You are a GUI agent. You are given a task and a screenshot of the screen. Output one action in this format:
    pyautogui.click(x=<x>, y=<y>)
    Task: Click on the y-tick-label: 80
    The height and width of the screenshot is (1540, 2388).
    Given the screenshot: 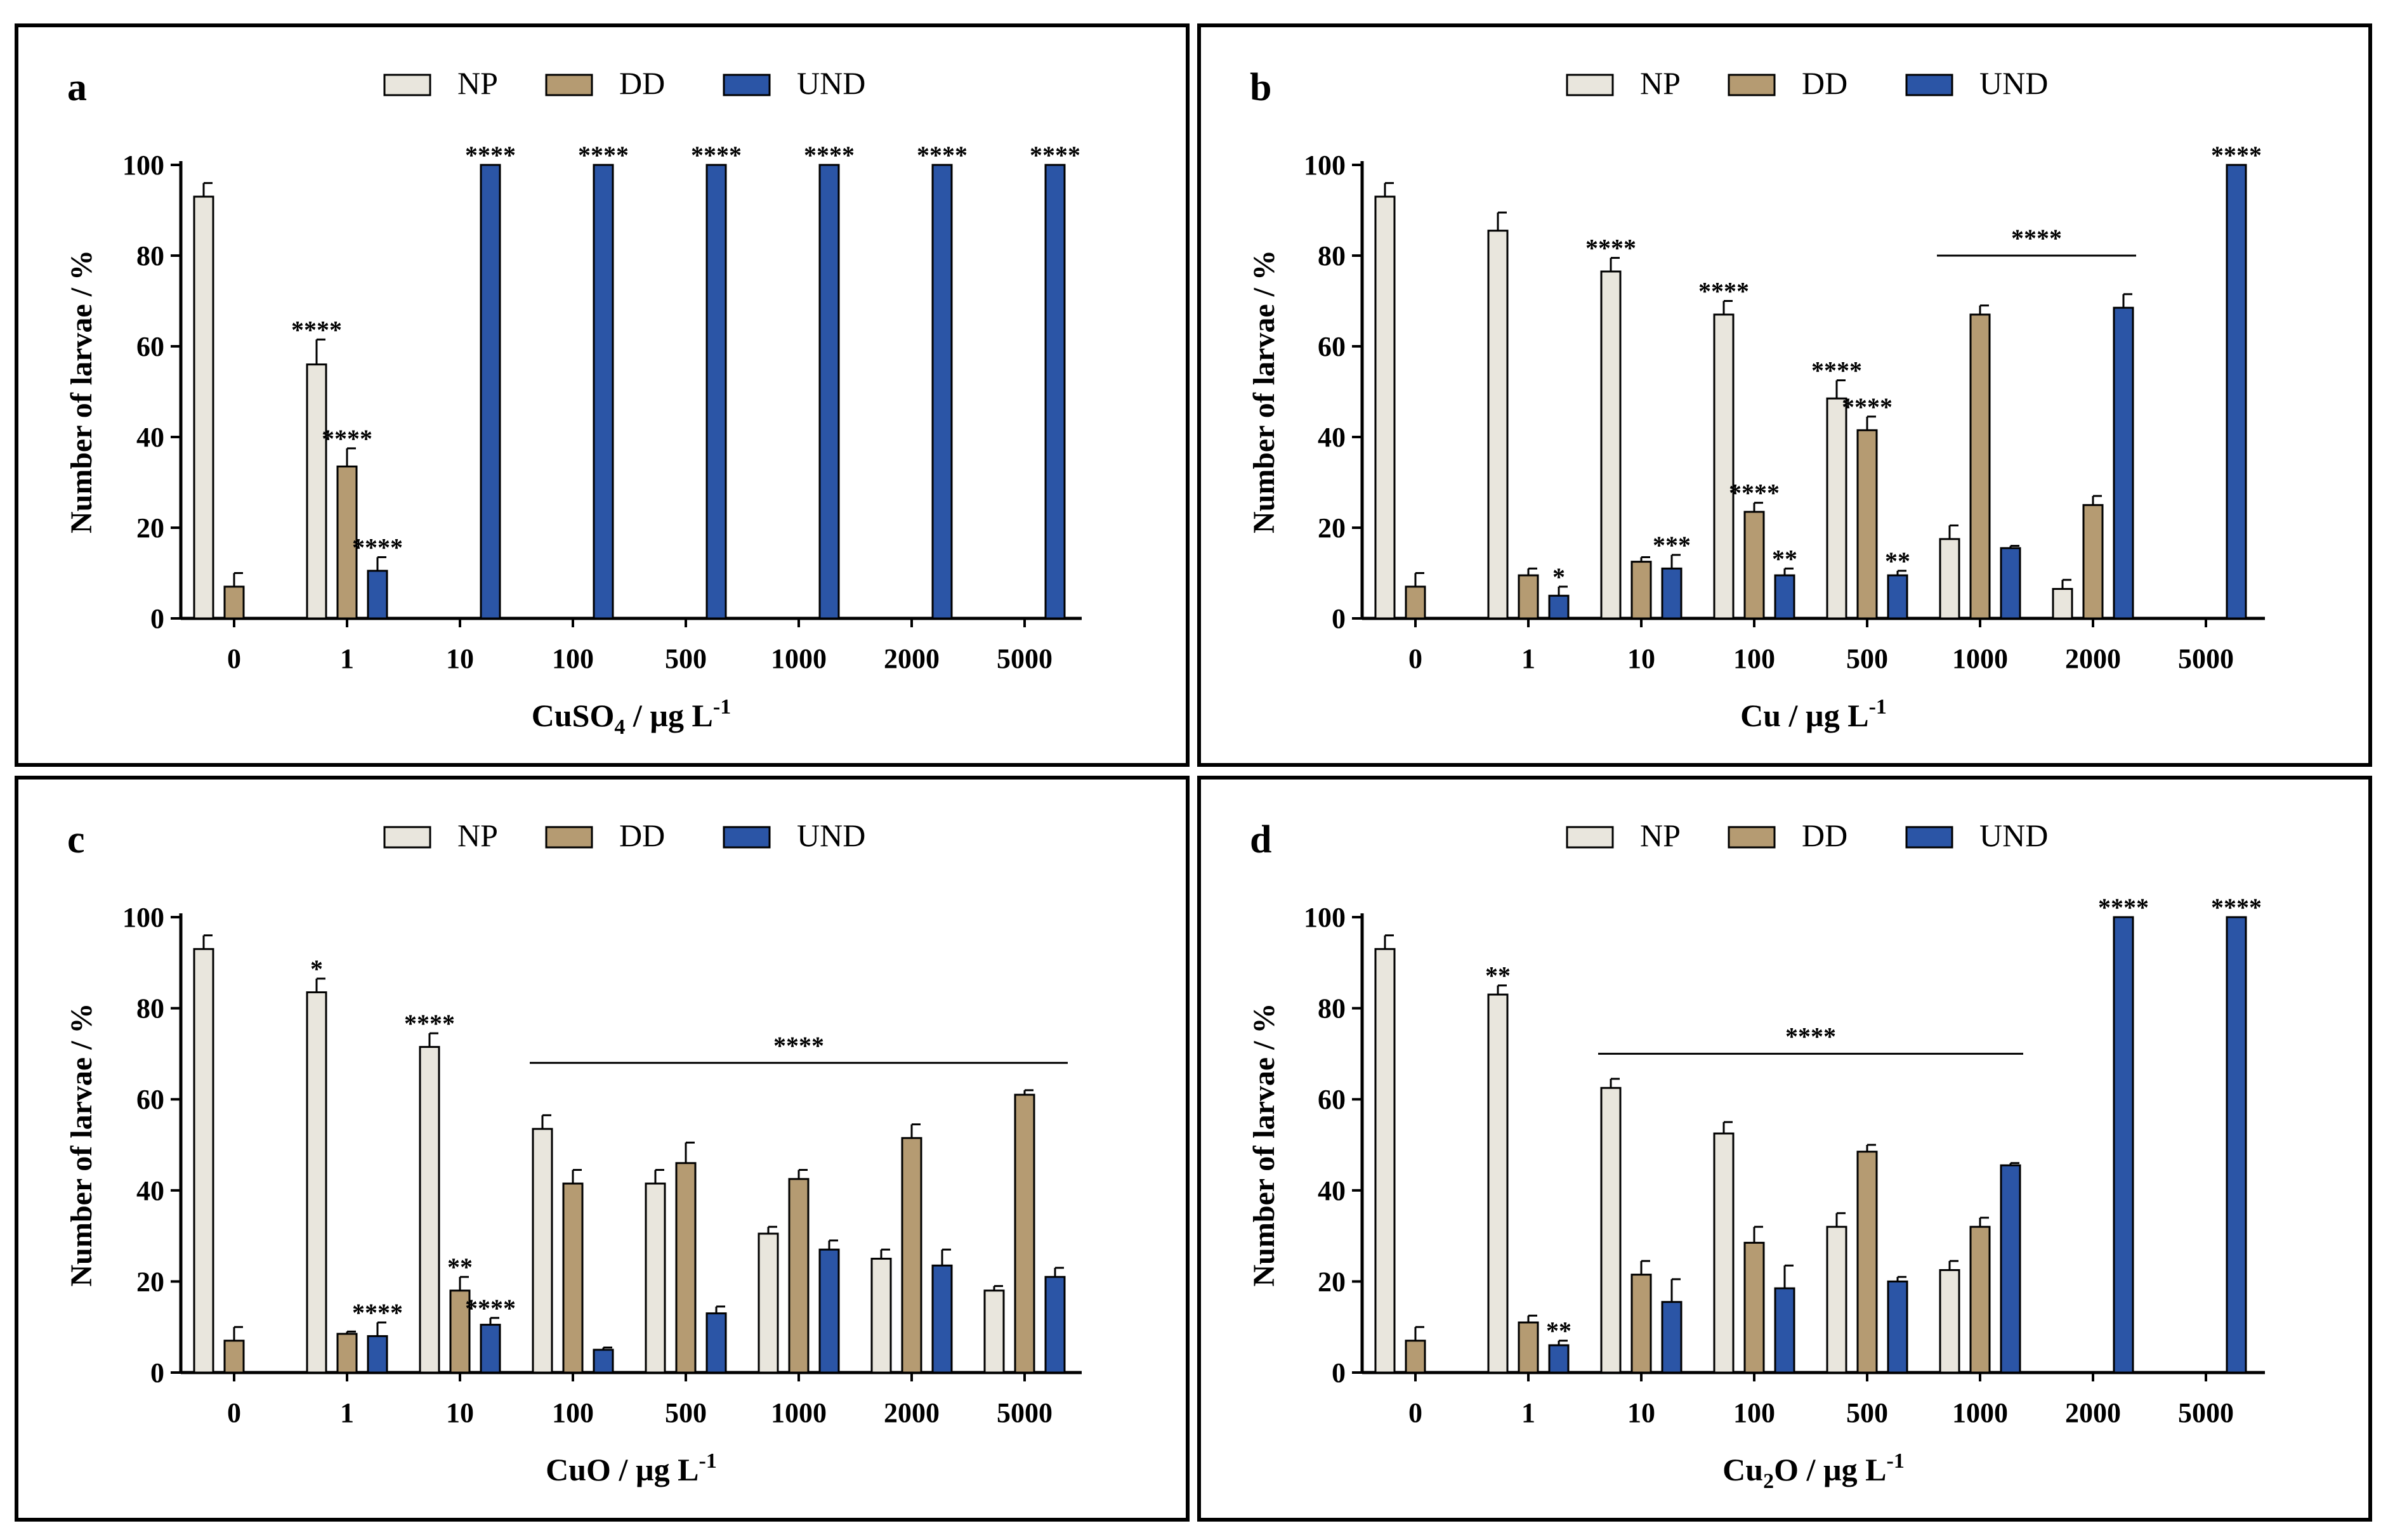 What is the action you would take?
    pyautogui.click(x=1332, y=255)
    